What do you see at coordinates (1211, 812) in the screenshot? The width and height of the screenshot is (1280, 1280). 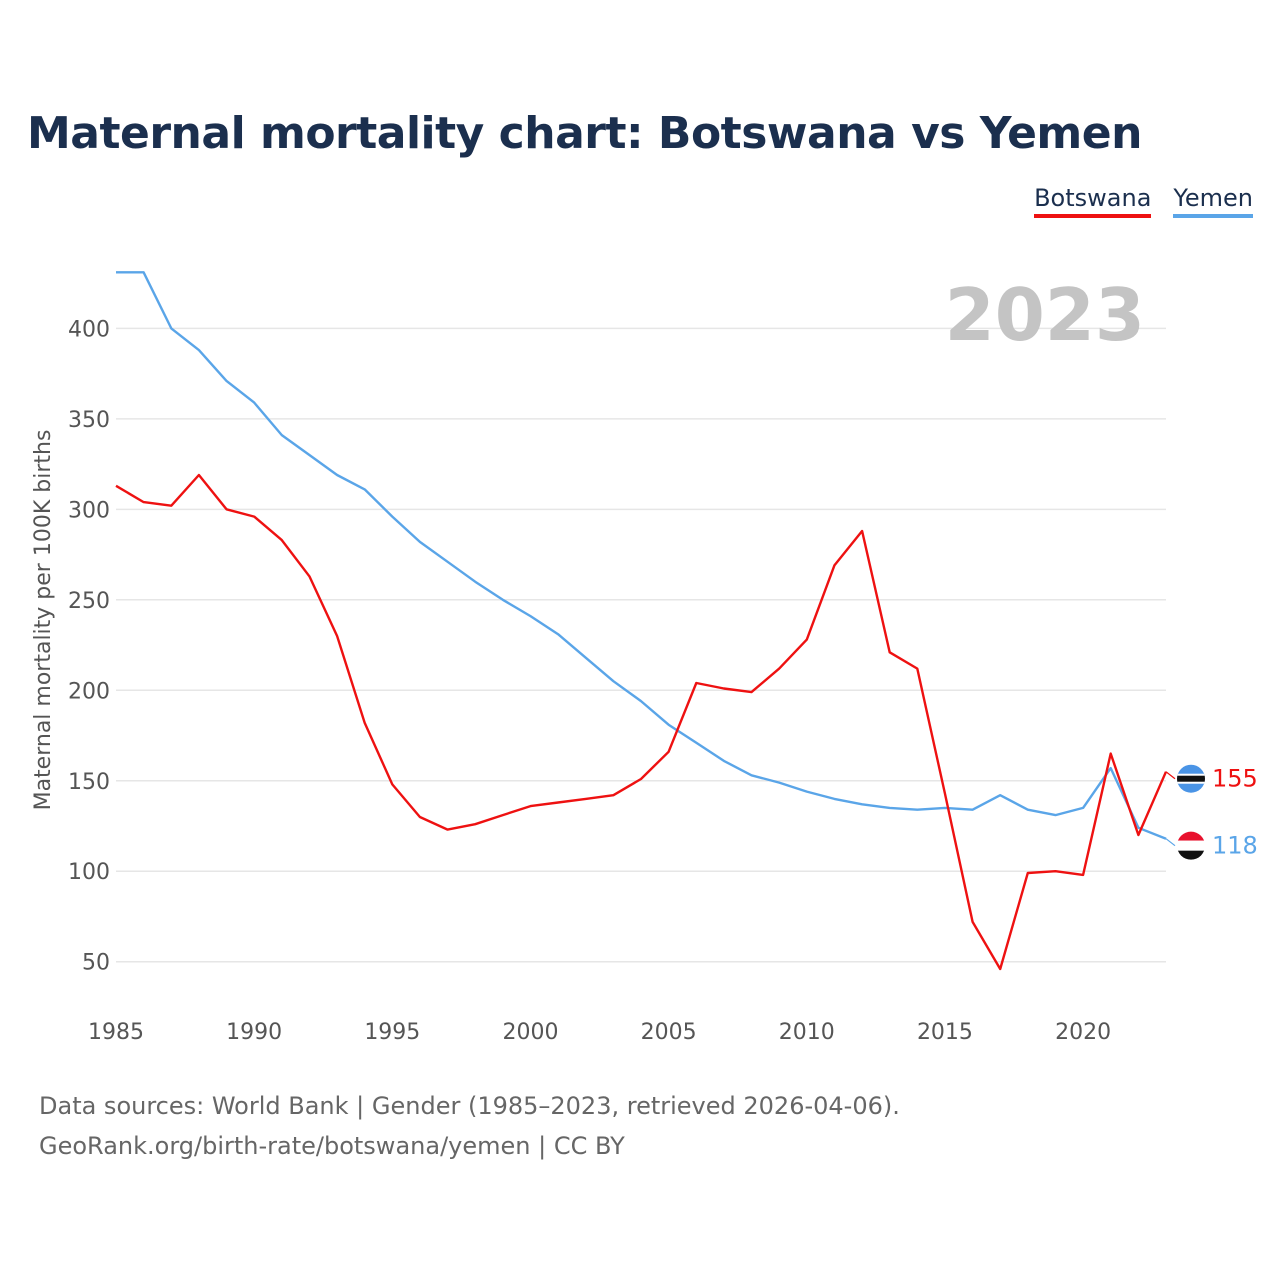 I see `end-markers: 155 118` at bounding box center [1211, 812].